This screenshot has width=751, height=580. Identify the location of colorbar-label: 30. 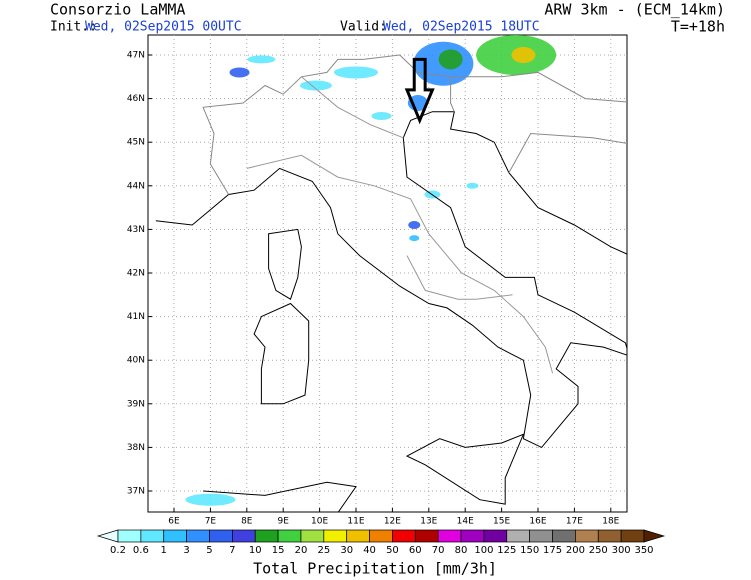
(346, 550).